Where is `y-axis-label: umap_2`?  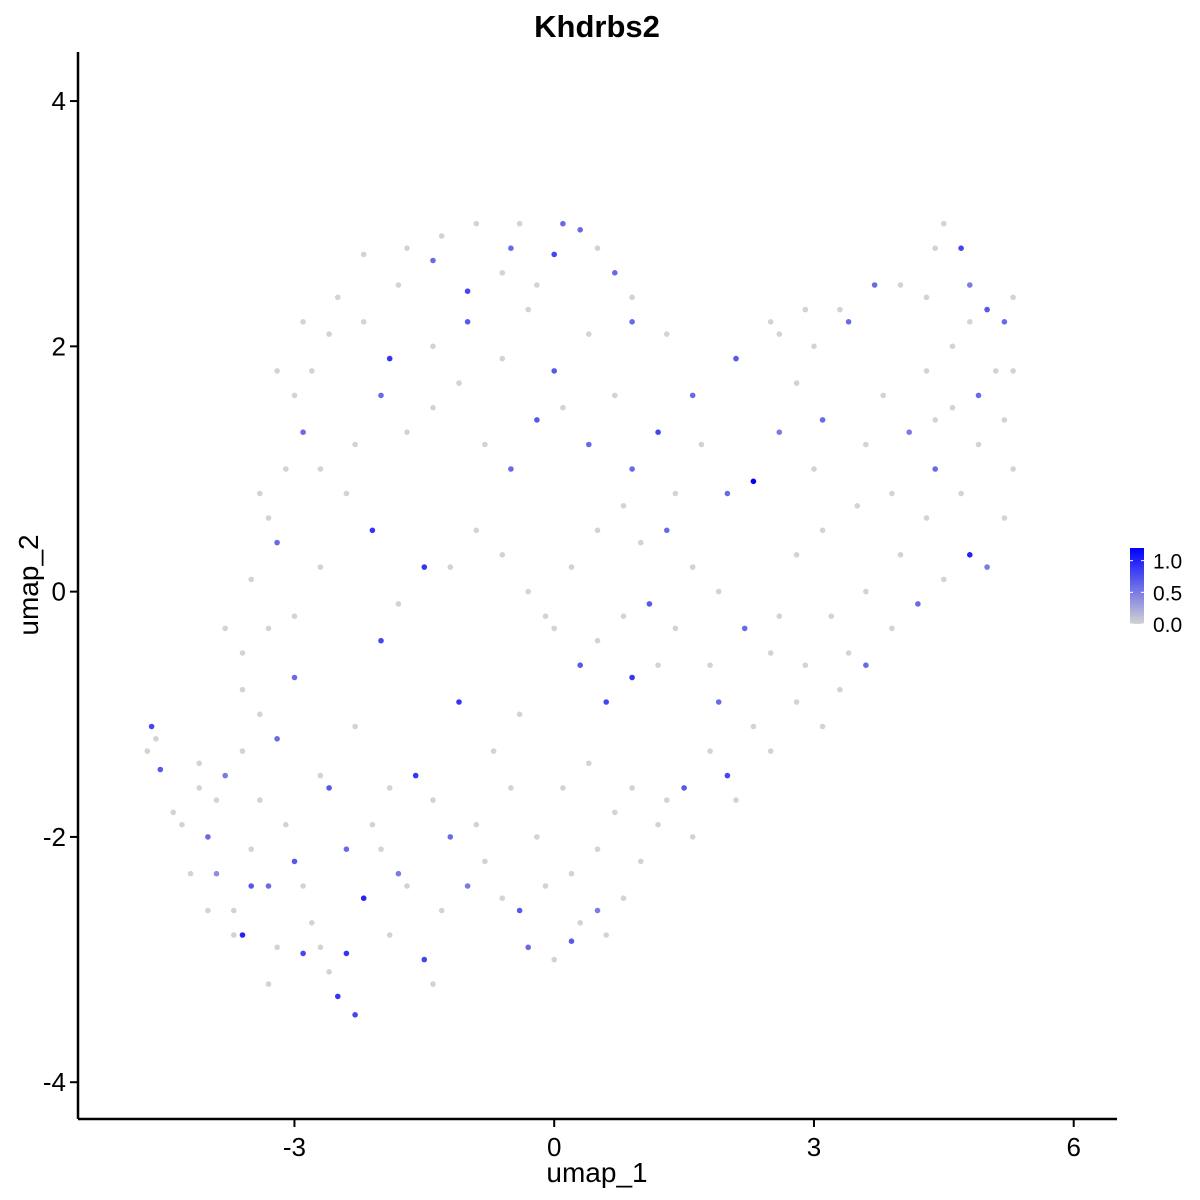 y-axis-label: umap_2 is located at coordinates (28, 584).